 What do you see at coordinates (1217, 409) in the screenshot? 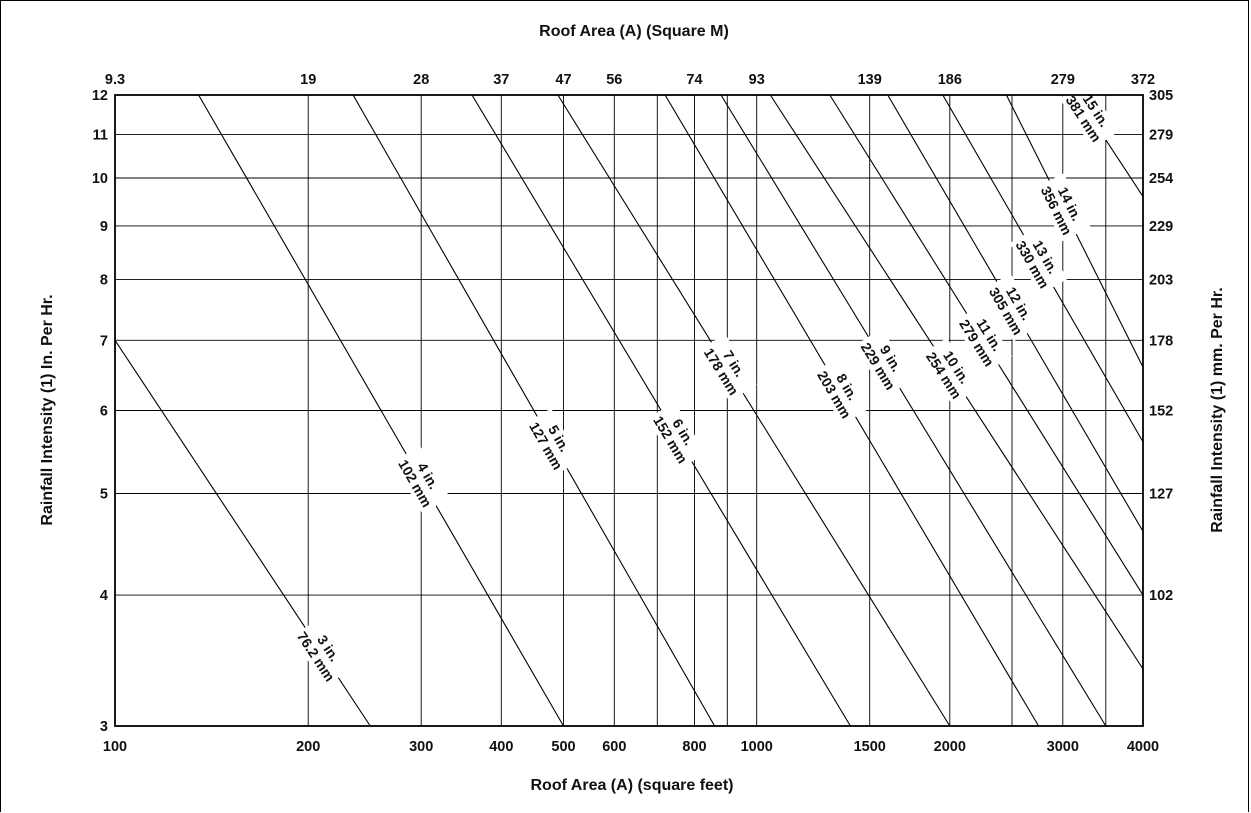
I see `y-right-axis-title: Rainfall Intensity (1) mm. Per Hr.` at bounding box center [1217, 409].